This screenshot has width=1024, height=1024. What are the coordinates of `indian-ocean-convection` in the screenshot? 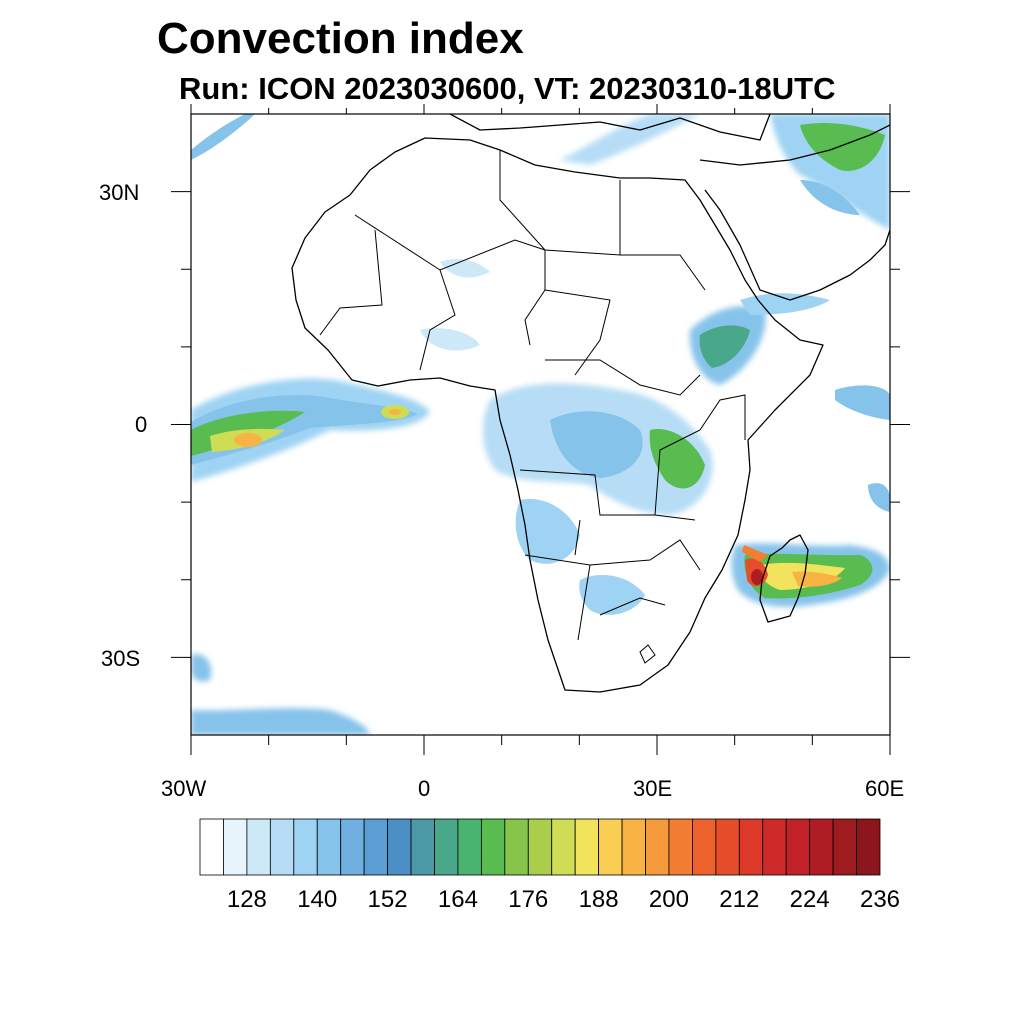 It's located at (862, 448).